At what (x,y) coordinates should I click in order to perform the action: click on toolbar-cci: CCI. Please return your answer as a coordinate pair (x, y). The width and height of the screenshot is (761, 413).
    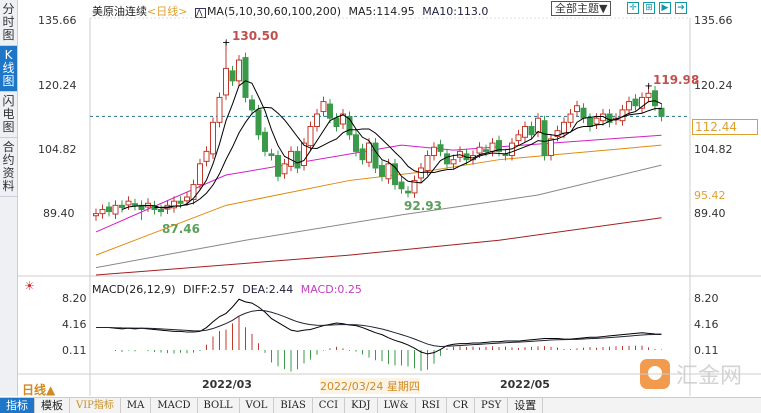
    Looking at the image, I should click on (329, 405).